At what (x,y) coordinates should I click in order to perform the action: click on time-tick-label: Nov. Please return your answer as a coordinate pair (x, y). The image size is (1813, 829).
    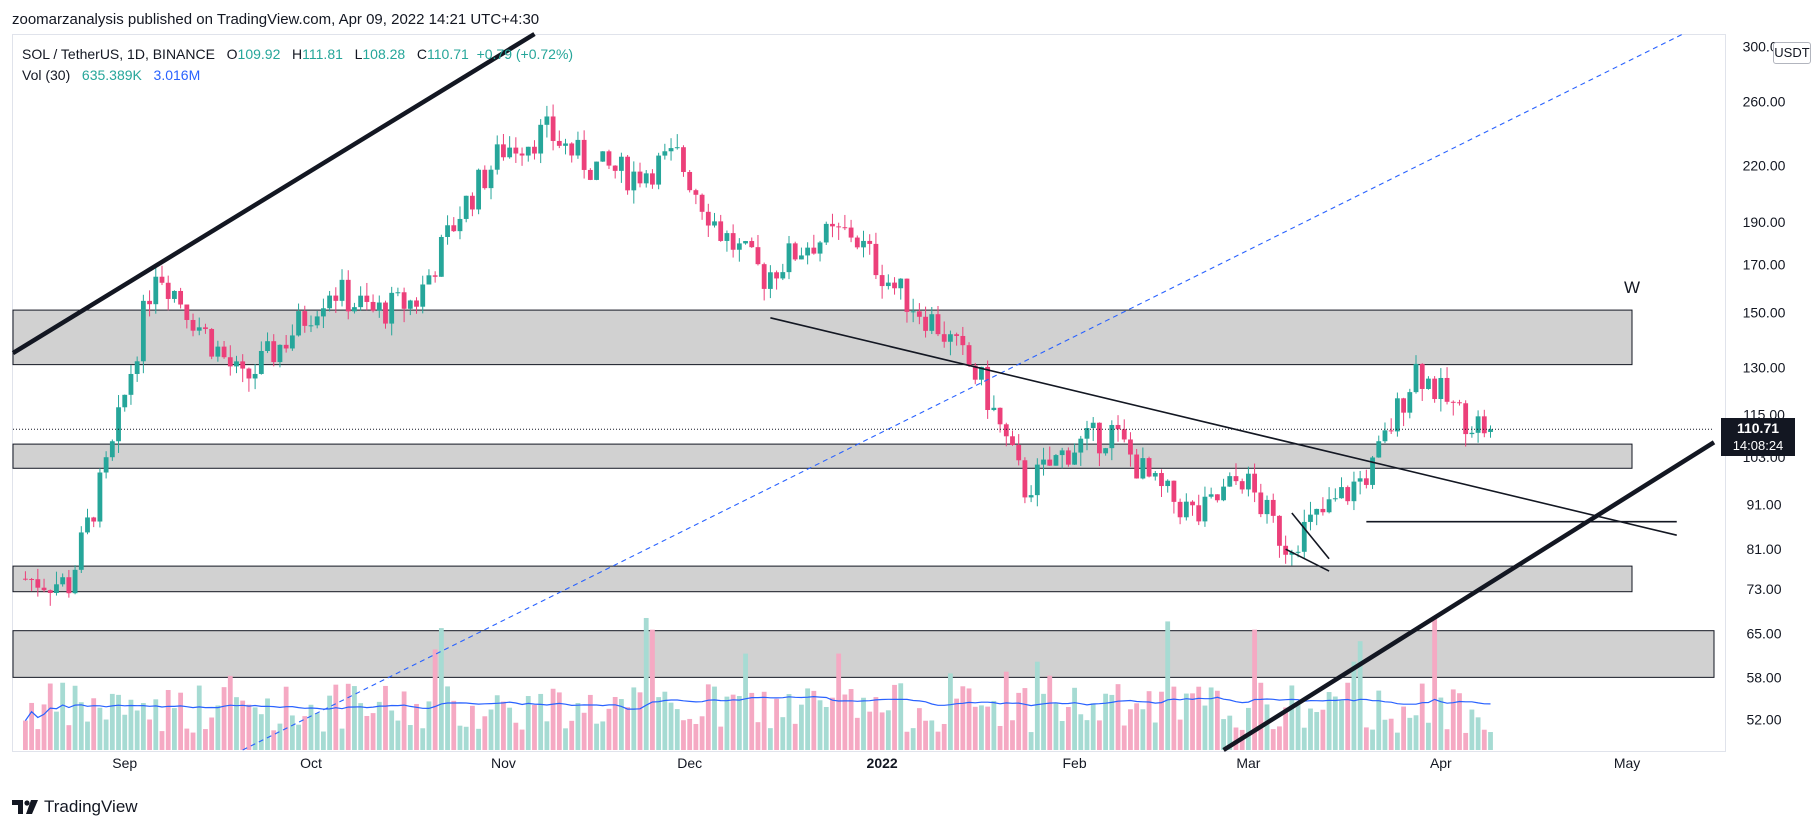
    Looking at the image, I should click on (503, 763).